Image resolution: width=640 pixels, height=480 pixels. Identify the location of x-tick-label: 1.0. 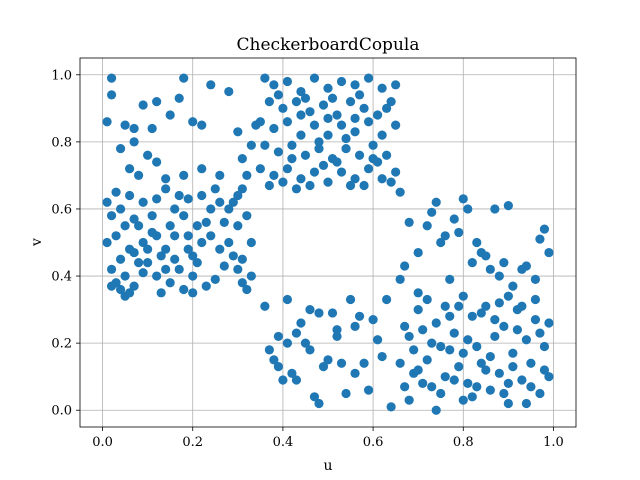
(553, 442).